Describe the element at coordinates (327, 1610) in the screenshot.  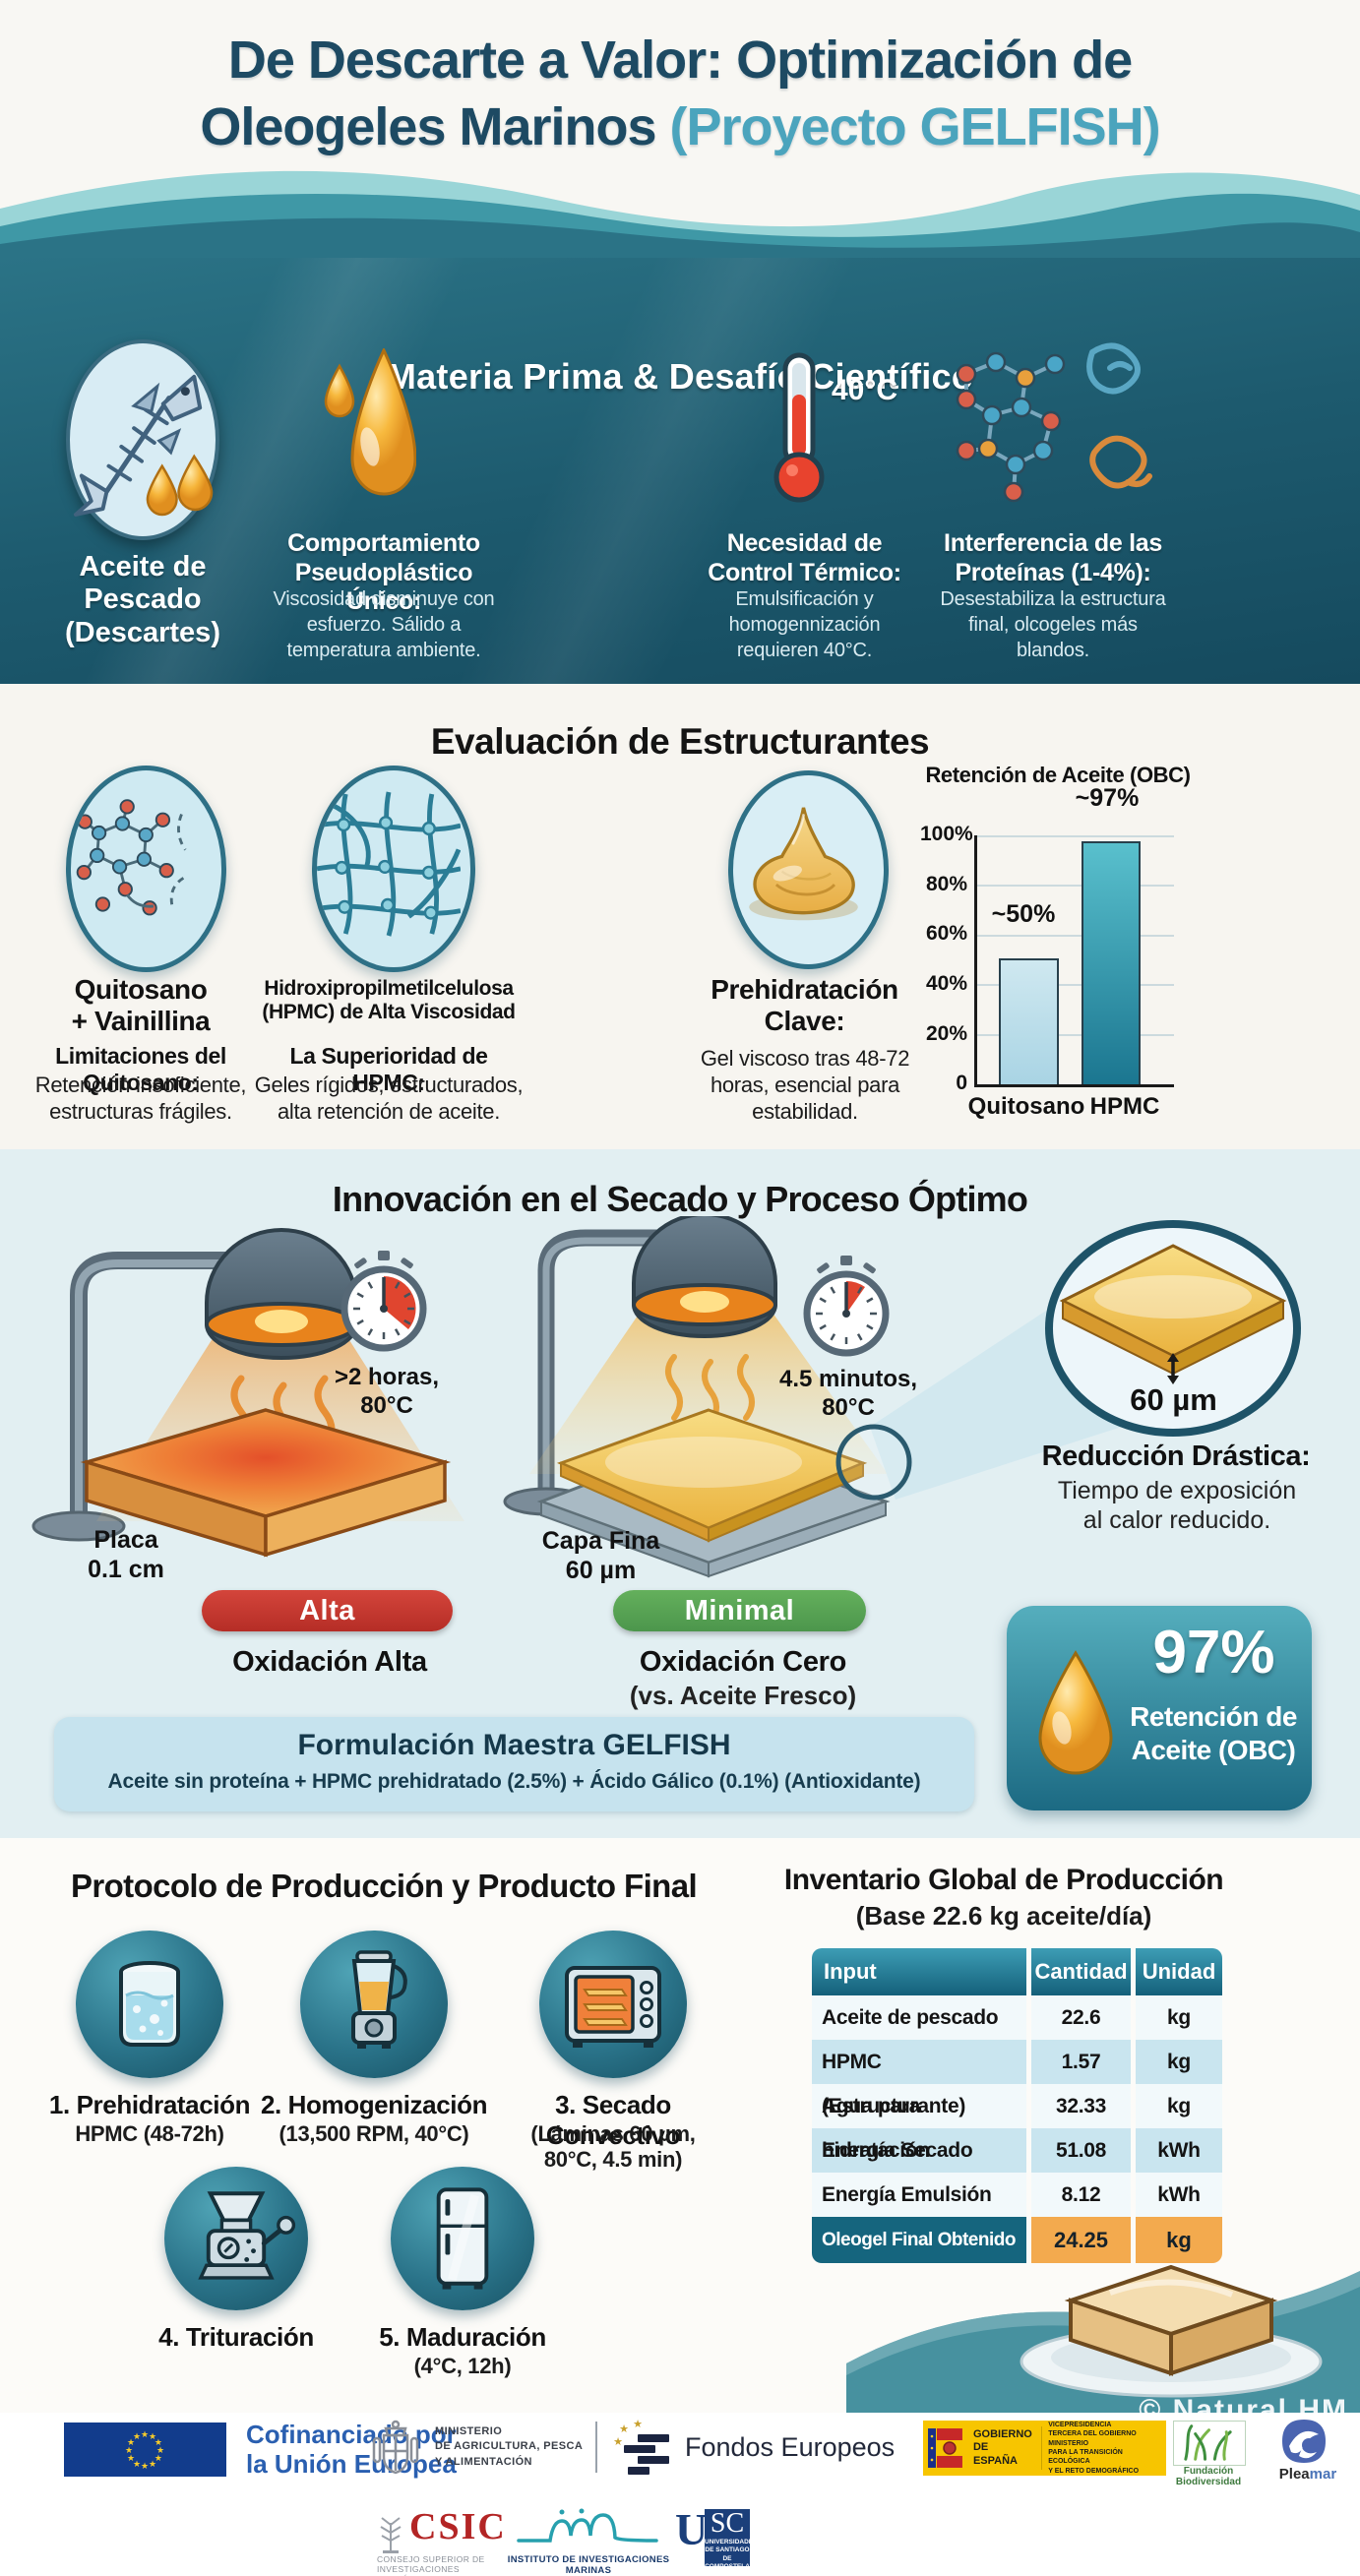
I see `old-method-badge: Alta` at that location.